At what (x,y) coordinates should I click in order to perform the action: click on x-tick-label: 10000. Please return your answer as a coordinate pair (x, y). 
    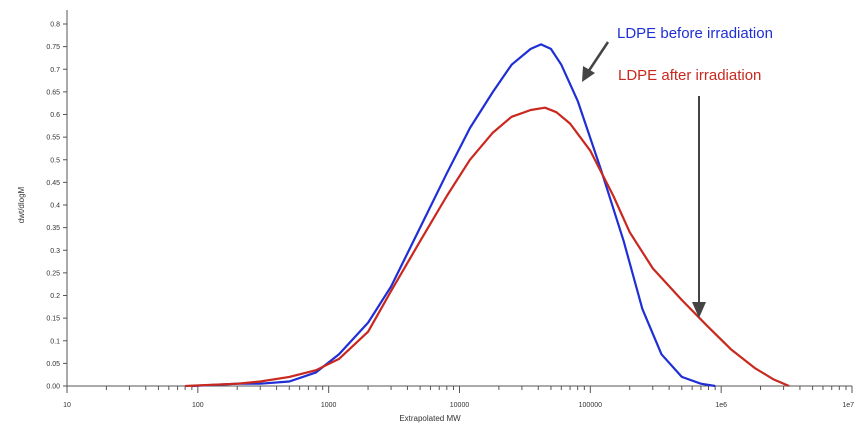
    Looking at the image, I should click on (460, 405).